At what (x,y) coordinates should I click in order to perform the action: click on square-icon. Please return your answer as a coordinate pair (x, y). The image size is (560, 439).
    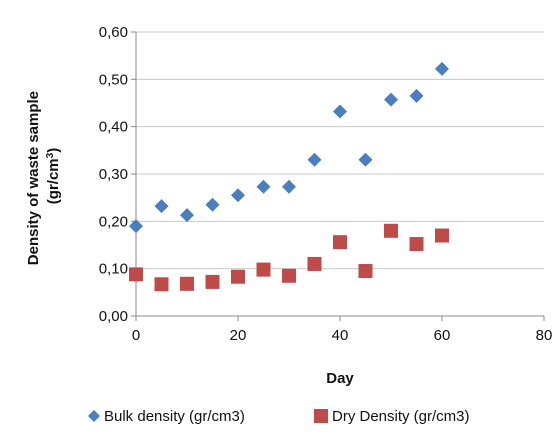
    Looking at the image, I should click on (321, 416).